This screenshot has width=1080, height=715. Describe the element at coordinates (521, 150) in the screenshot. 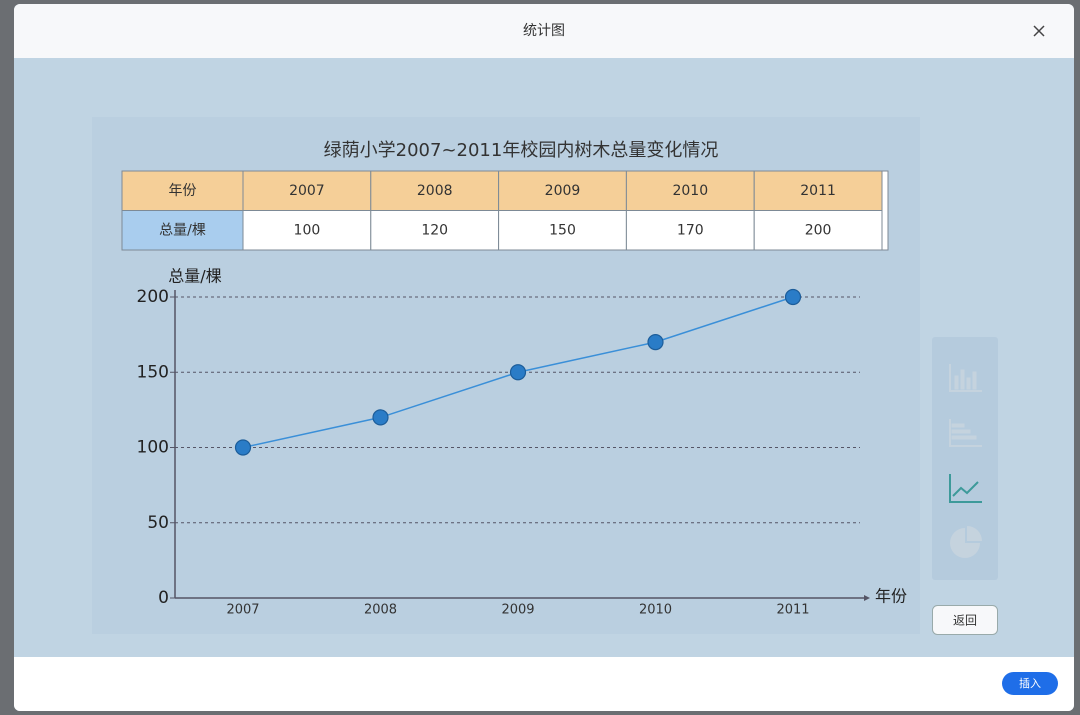

I see `chart-title: 绿荫小学2007~2011年校园内树木总量变化情况` at that location.